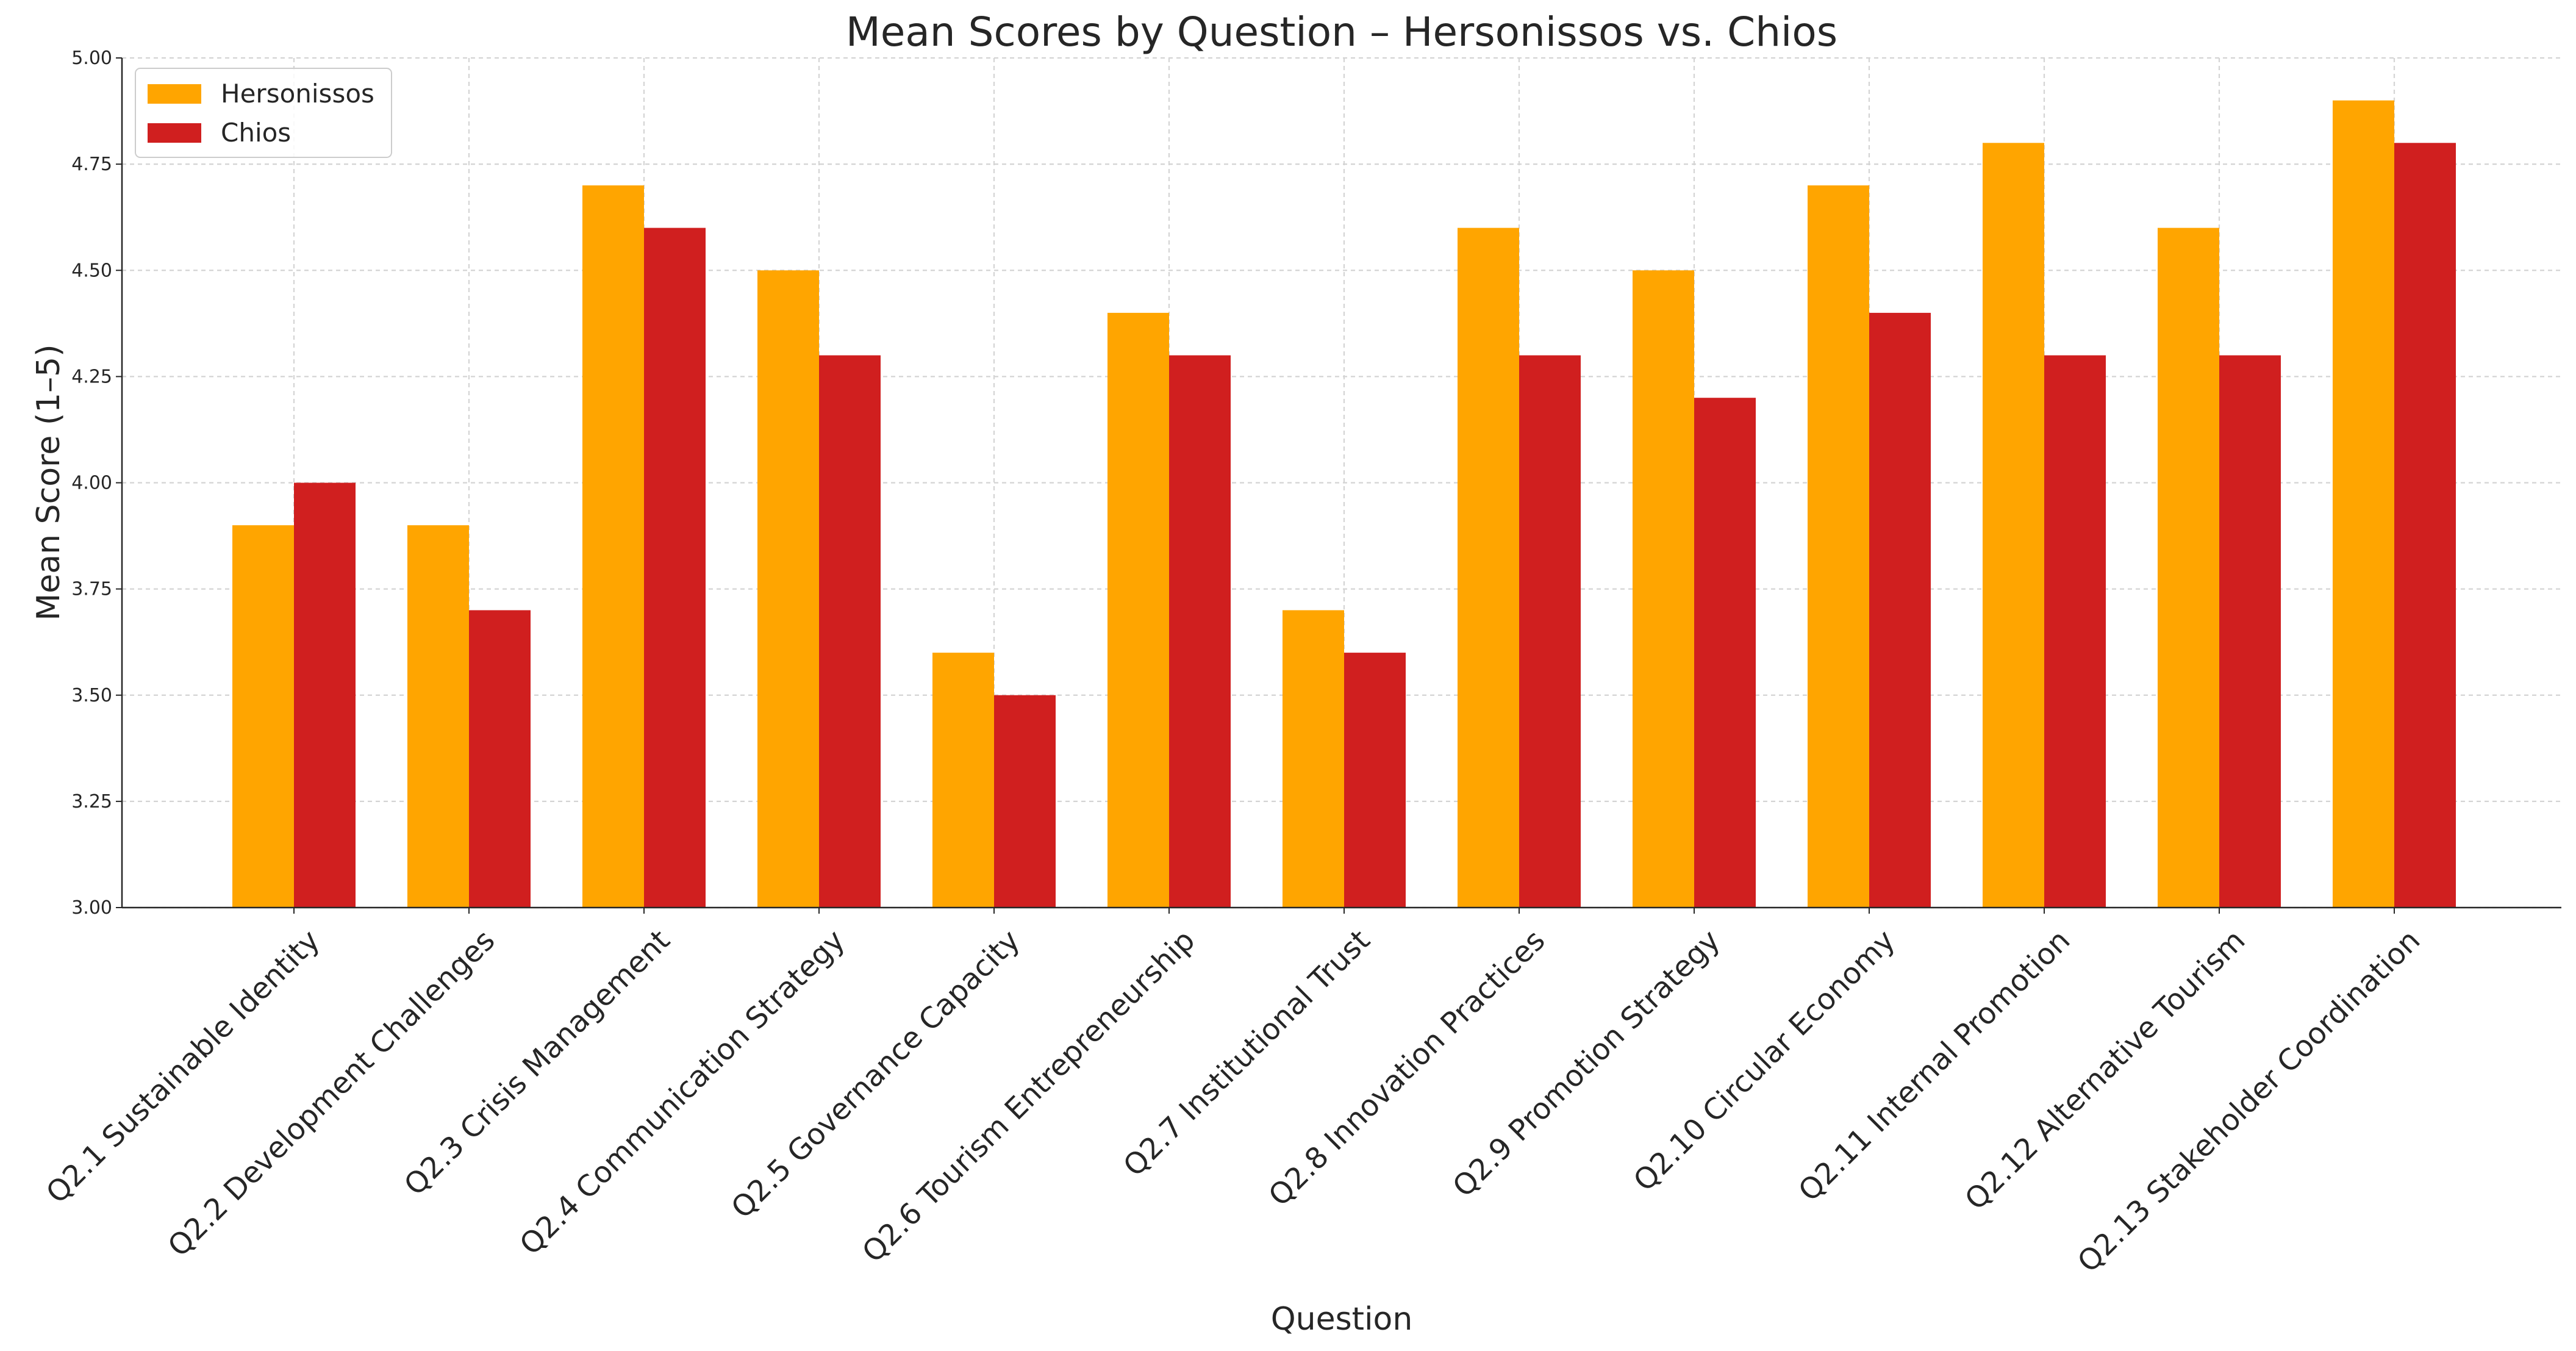 The height and width of the screenshot is (1351, 2576). Describe the element at coordinates (2105, 1070) in the screenshot. I see `x-tick-label: Q2.12 Alternative Tourism` at that location.